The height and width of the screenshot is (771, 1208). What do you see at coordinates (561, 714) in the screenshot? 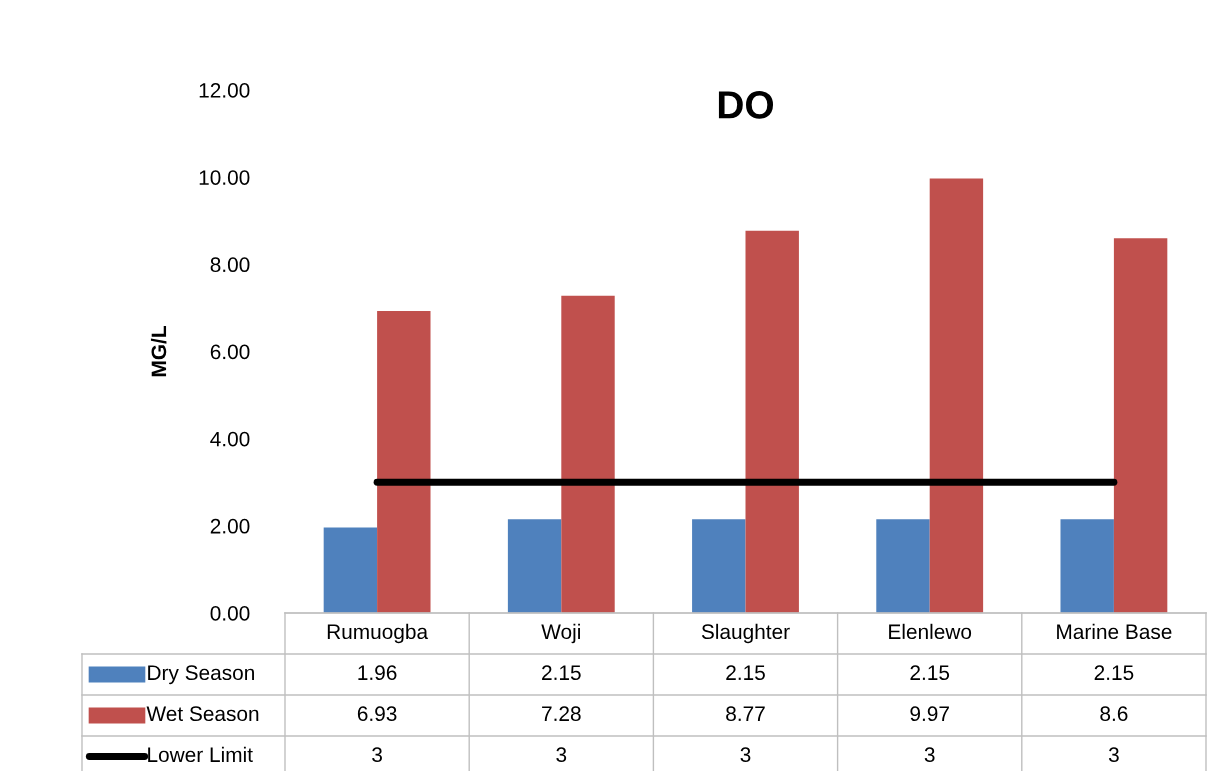
I see `data-label: 7.28` at bounding box center [561, 714].